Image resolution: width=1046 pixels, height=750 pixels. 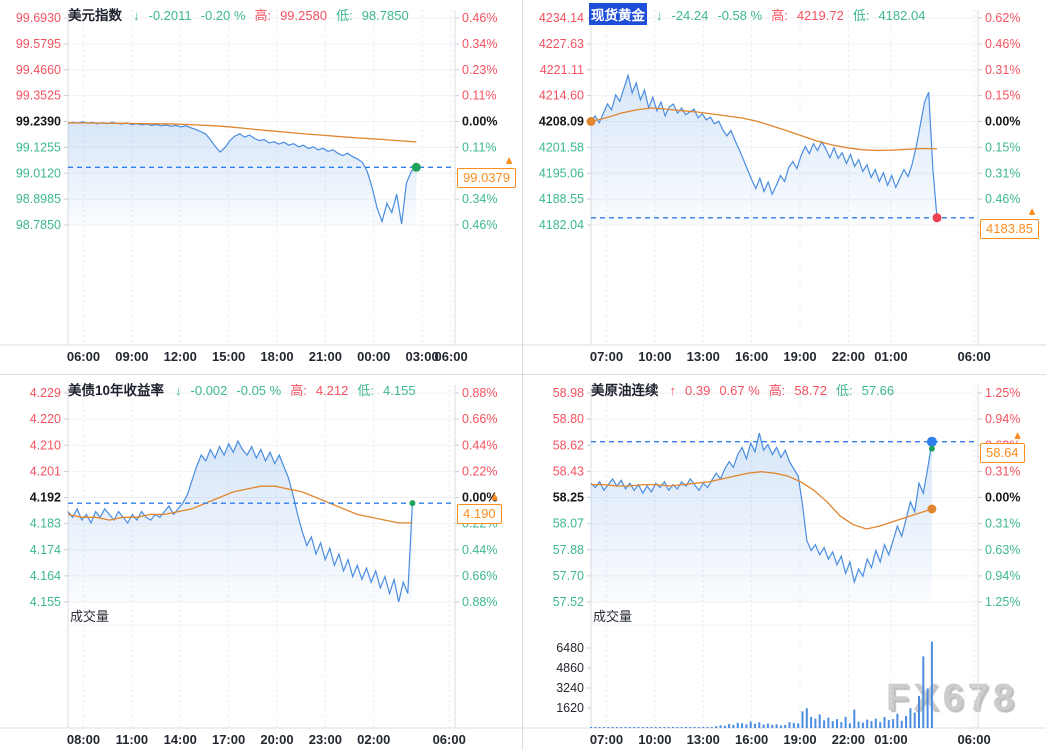 I want to click on change-direction-icon: ↑, so click(x=673, y=390).